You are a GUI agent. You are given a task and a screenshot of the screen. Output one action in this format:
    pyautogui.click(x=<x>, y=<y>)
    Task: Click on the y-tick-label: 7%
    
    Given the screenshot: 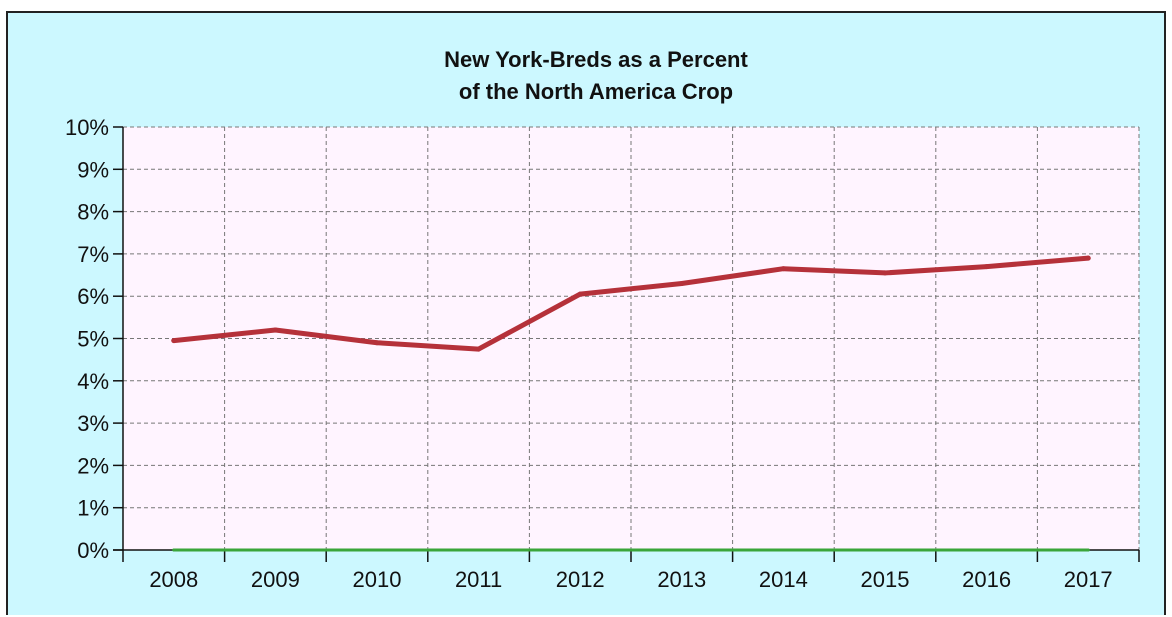 What is the action you would take?
    pyautogui.click(x=93, y=254)
    